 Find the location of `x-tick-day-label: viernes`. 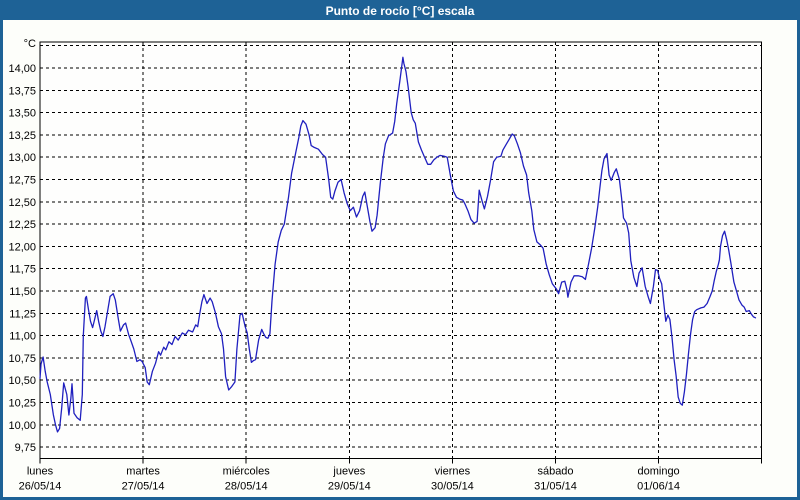

x-tick-day-label: viernes is located at coordinates (453, 472).